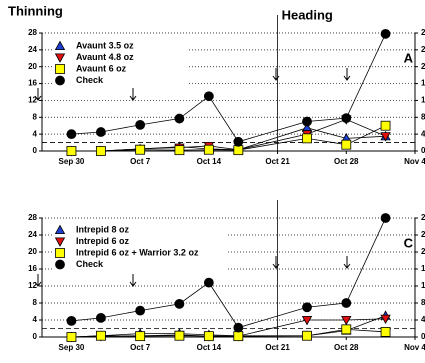 This screenshot has width=425, height=363. Describe the element at coordinates (192, 84) in the screenshot. I see `arrow` at that location.